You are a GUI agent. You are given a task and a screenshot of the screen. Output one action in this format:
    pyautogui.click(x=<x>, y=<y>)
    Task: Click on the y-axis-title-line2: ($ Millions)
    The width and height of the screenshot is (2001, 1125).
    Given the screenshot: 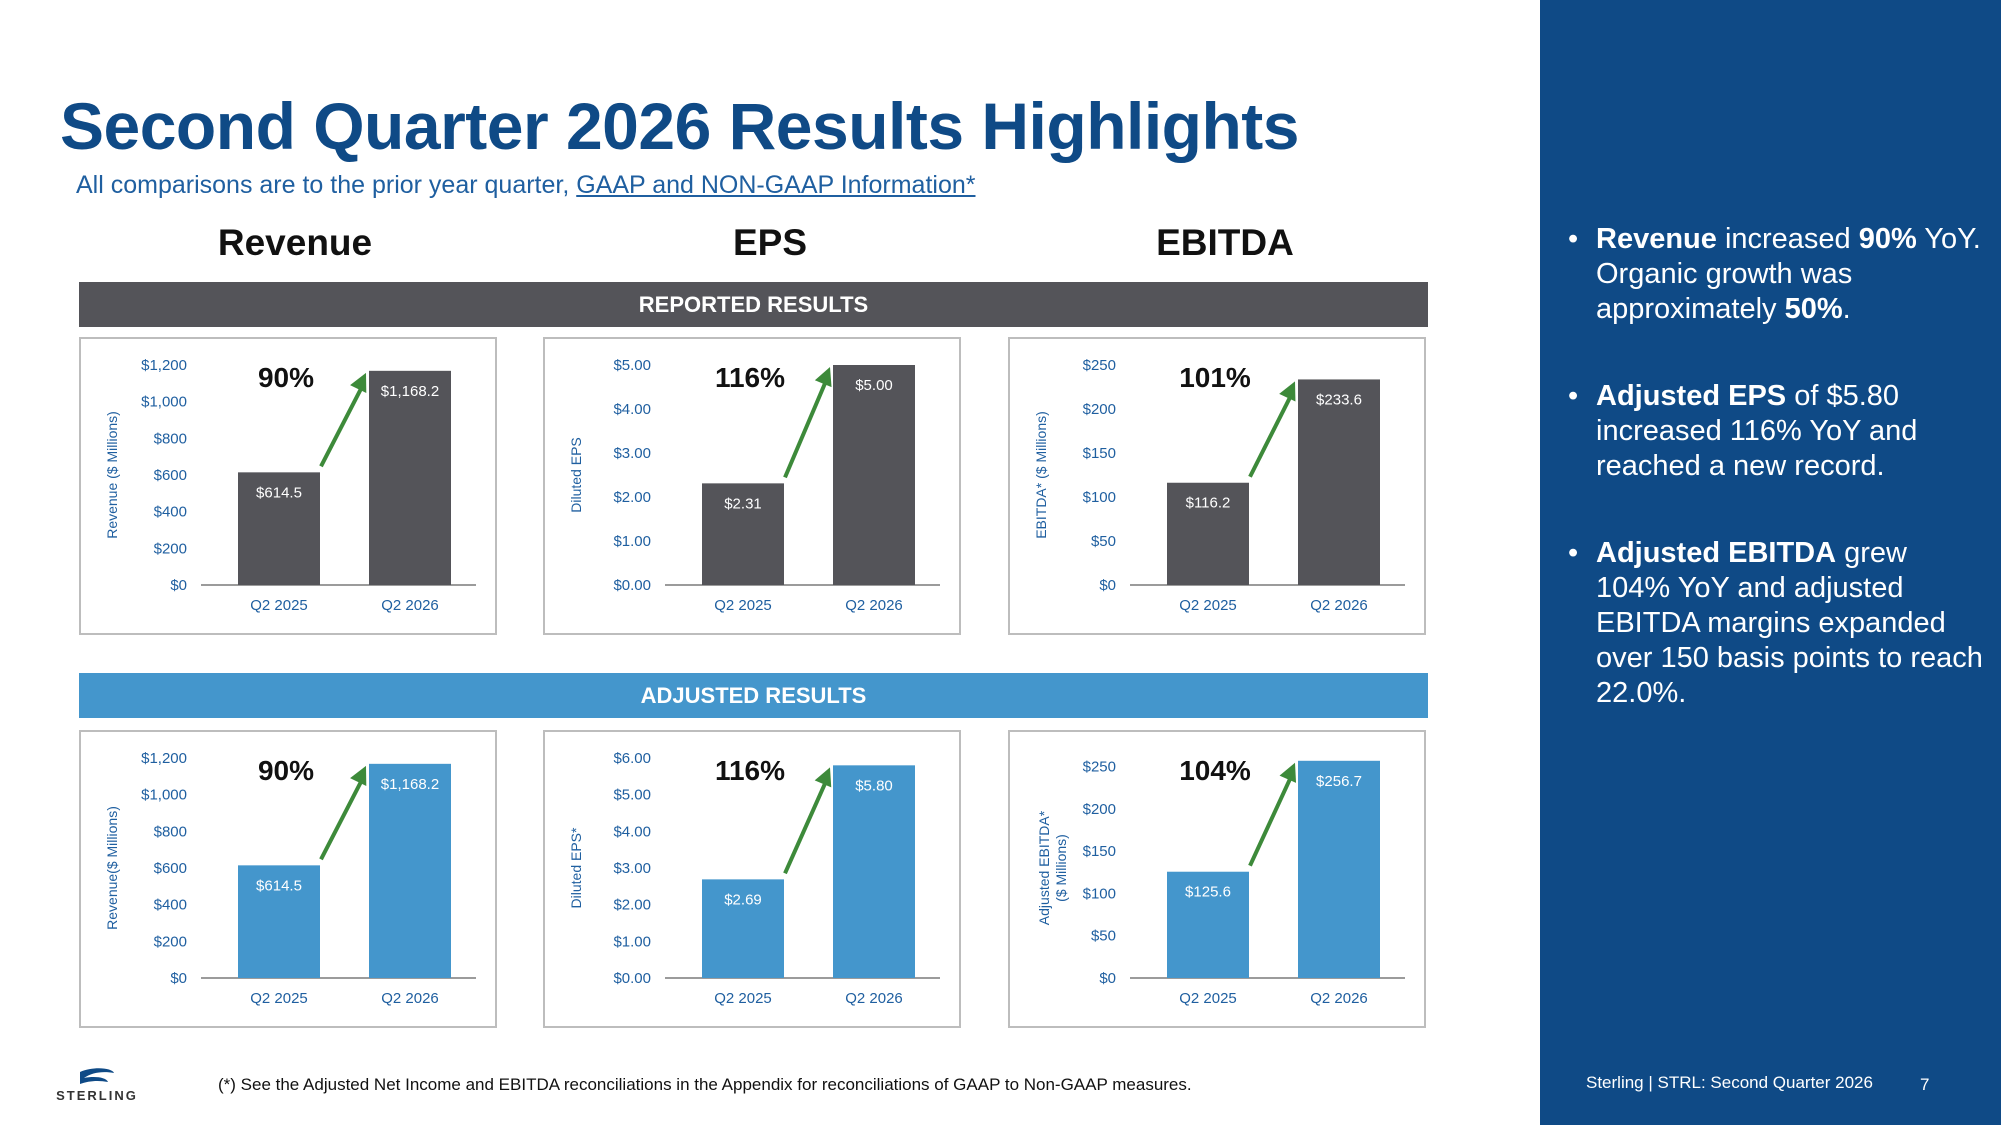 What is the action you would take?
    pyautogui.click(x=1061, y=868)
    